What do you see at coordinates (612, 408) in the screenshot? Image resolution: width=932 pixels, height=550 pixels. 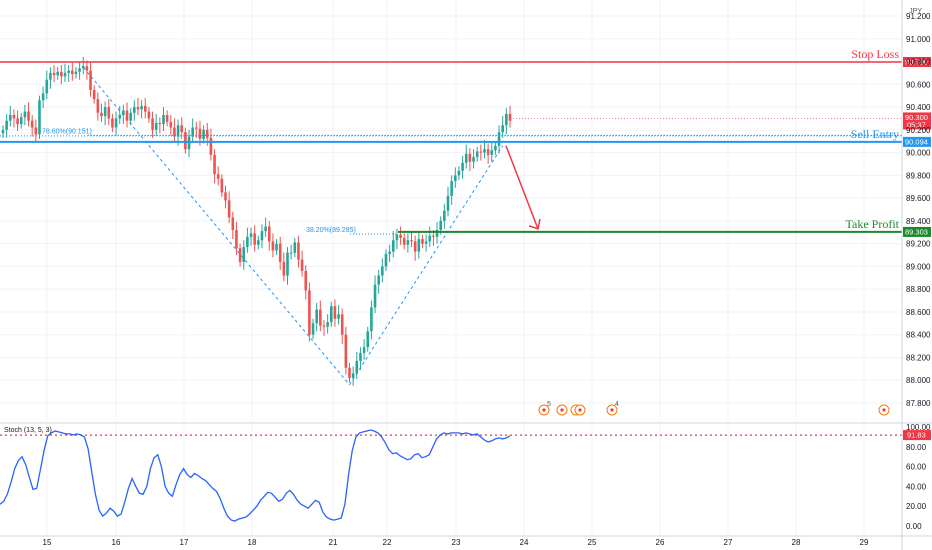 I see `event-marker: 4` at bounding box center [612, 408].